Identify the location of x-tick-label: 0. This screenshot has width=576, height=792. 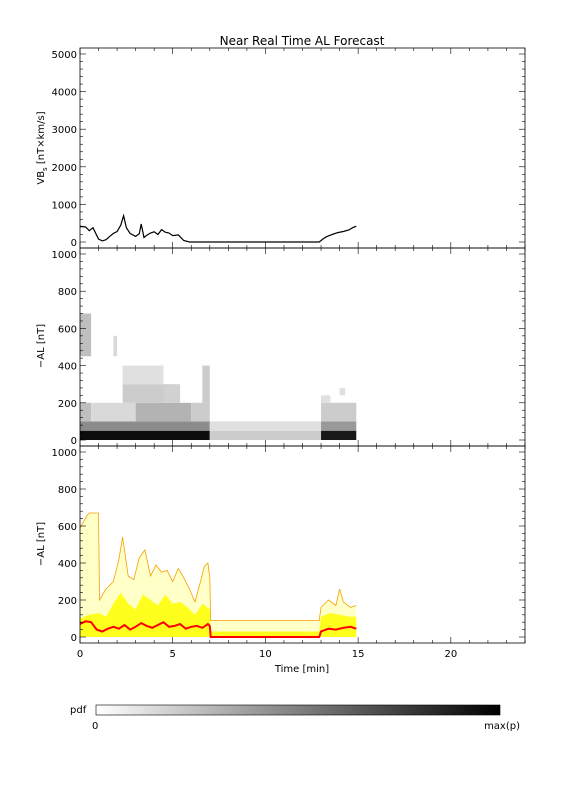
(80, 654).